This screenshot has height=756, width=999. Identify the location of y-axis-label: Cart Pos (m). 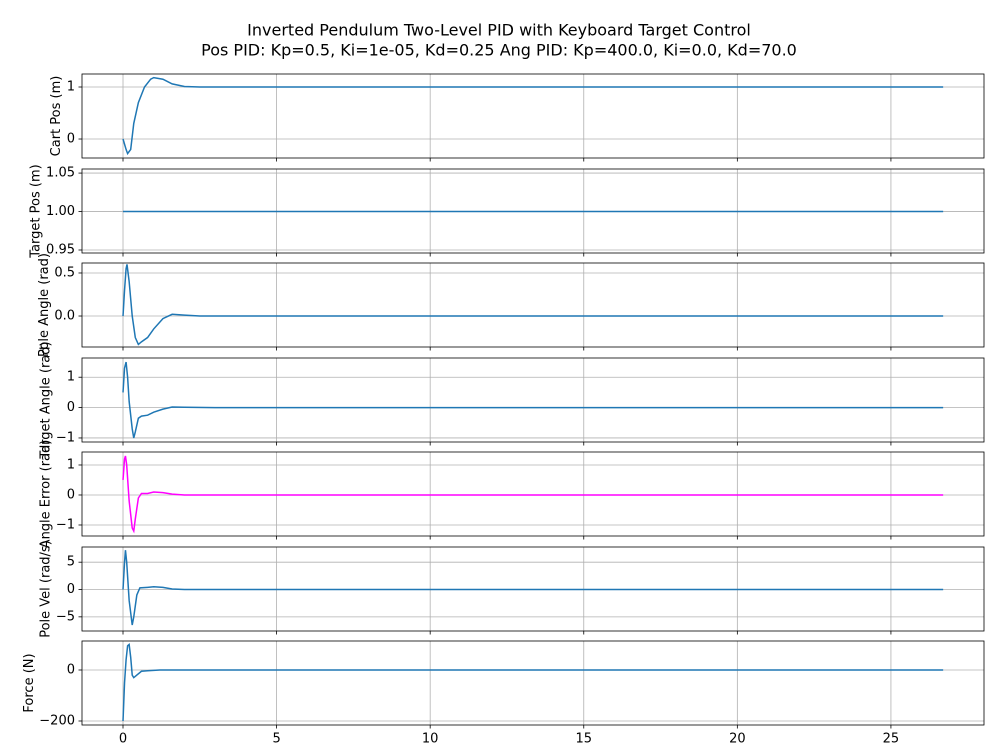
(56, 116).